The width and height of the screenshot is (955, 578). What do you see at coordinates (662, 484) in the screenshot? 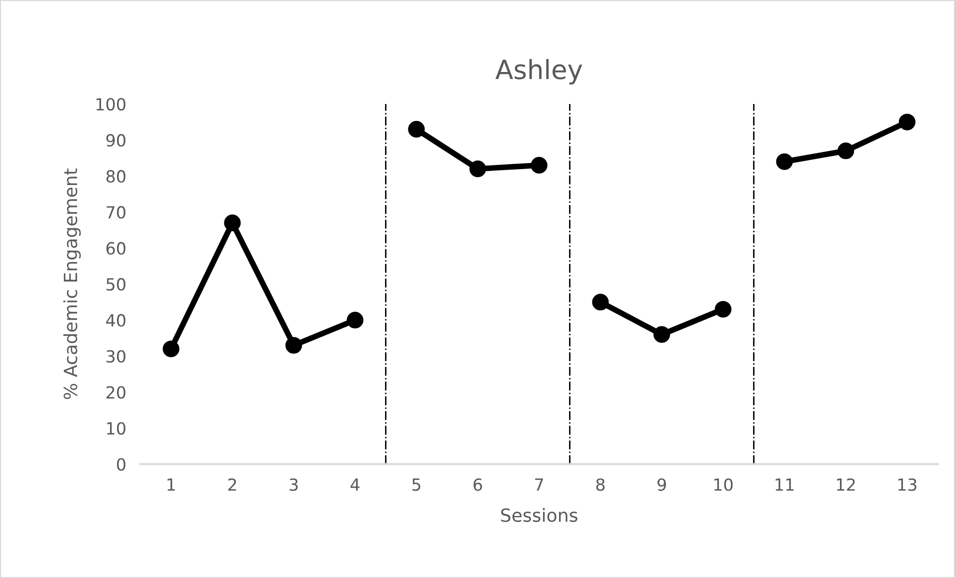
I see `x-tick-label: 9` at bounding box center [662, 484].